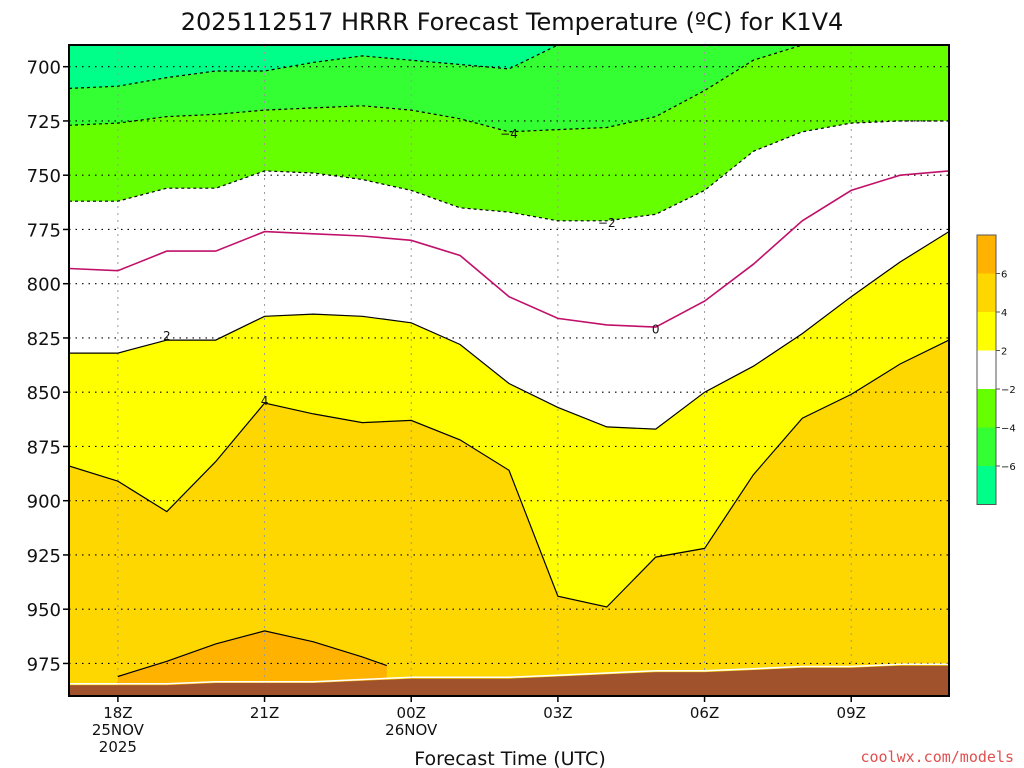  Describe the element at coordinates (557, 713) in the screenshot. I see `x-tick-label: 03Z` at that location.